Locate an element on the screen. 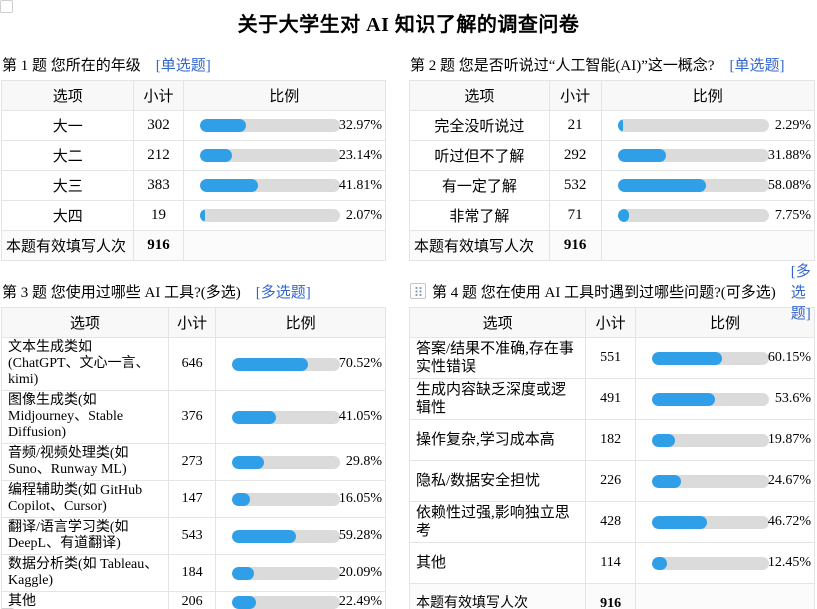 The height and width of the screenshot is (609, 817). ratio-cell: 23.14% is located at coordinates (284, 155).